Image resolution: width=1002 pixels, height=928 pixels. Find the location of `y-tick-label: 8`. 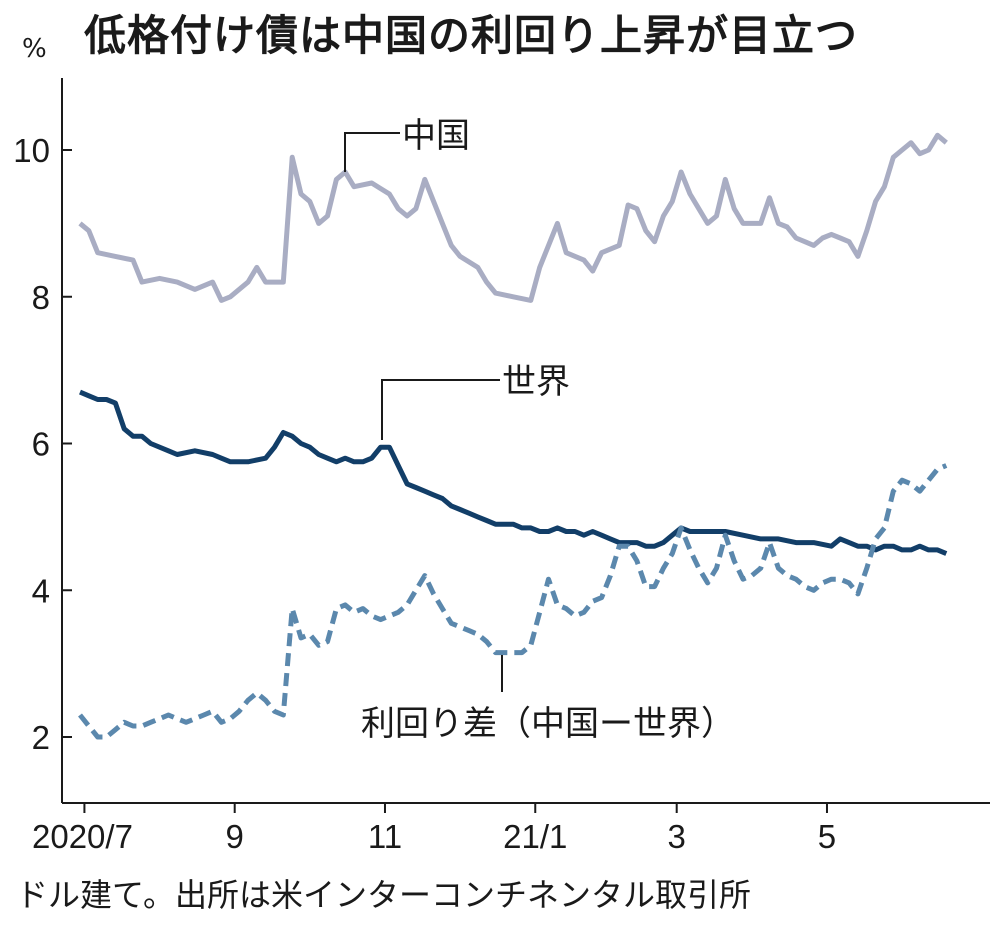

y-tick-label: 8 is located at coordinates (41, 297).